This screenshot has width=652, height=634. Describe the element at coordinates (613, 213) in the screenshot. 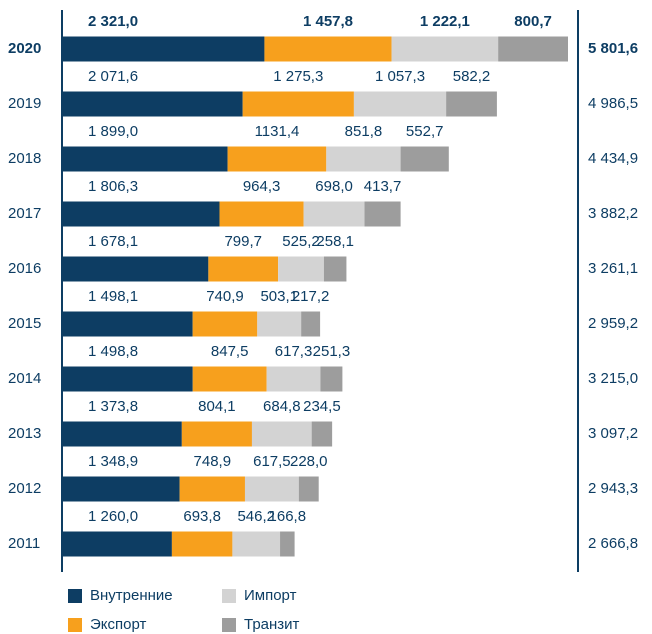

I see `total-label: 3 882,2` at that location.